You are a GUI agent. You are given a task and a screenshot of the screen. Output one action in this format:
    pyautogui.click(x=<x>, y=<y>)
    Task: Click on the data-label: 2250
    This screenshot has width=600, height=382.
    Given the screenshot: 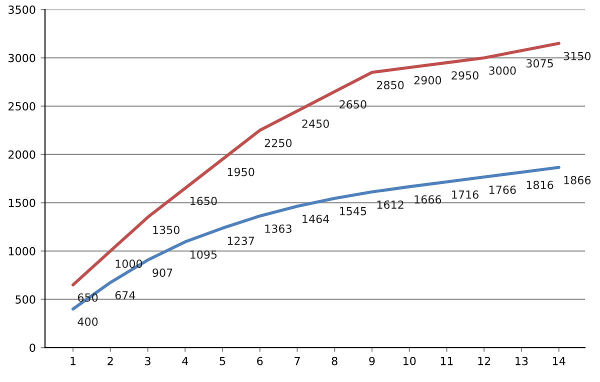 What is the action you would take?
    pyautogui.click(x=278, y=143)
    